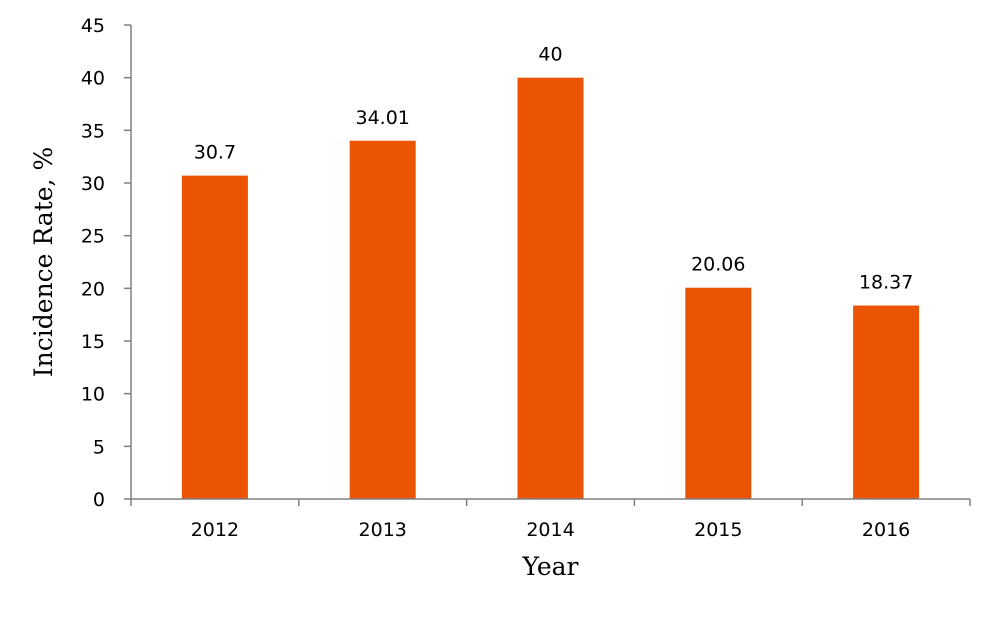 This screenshot has height=639, width=1000. What do you see at coordinates (106, 263) in the screenshot?
I see `y-axis-ticks: 0 5 10 15 20 25 30 35 40 45` at bounding box center [106, 263].